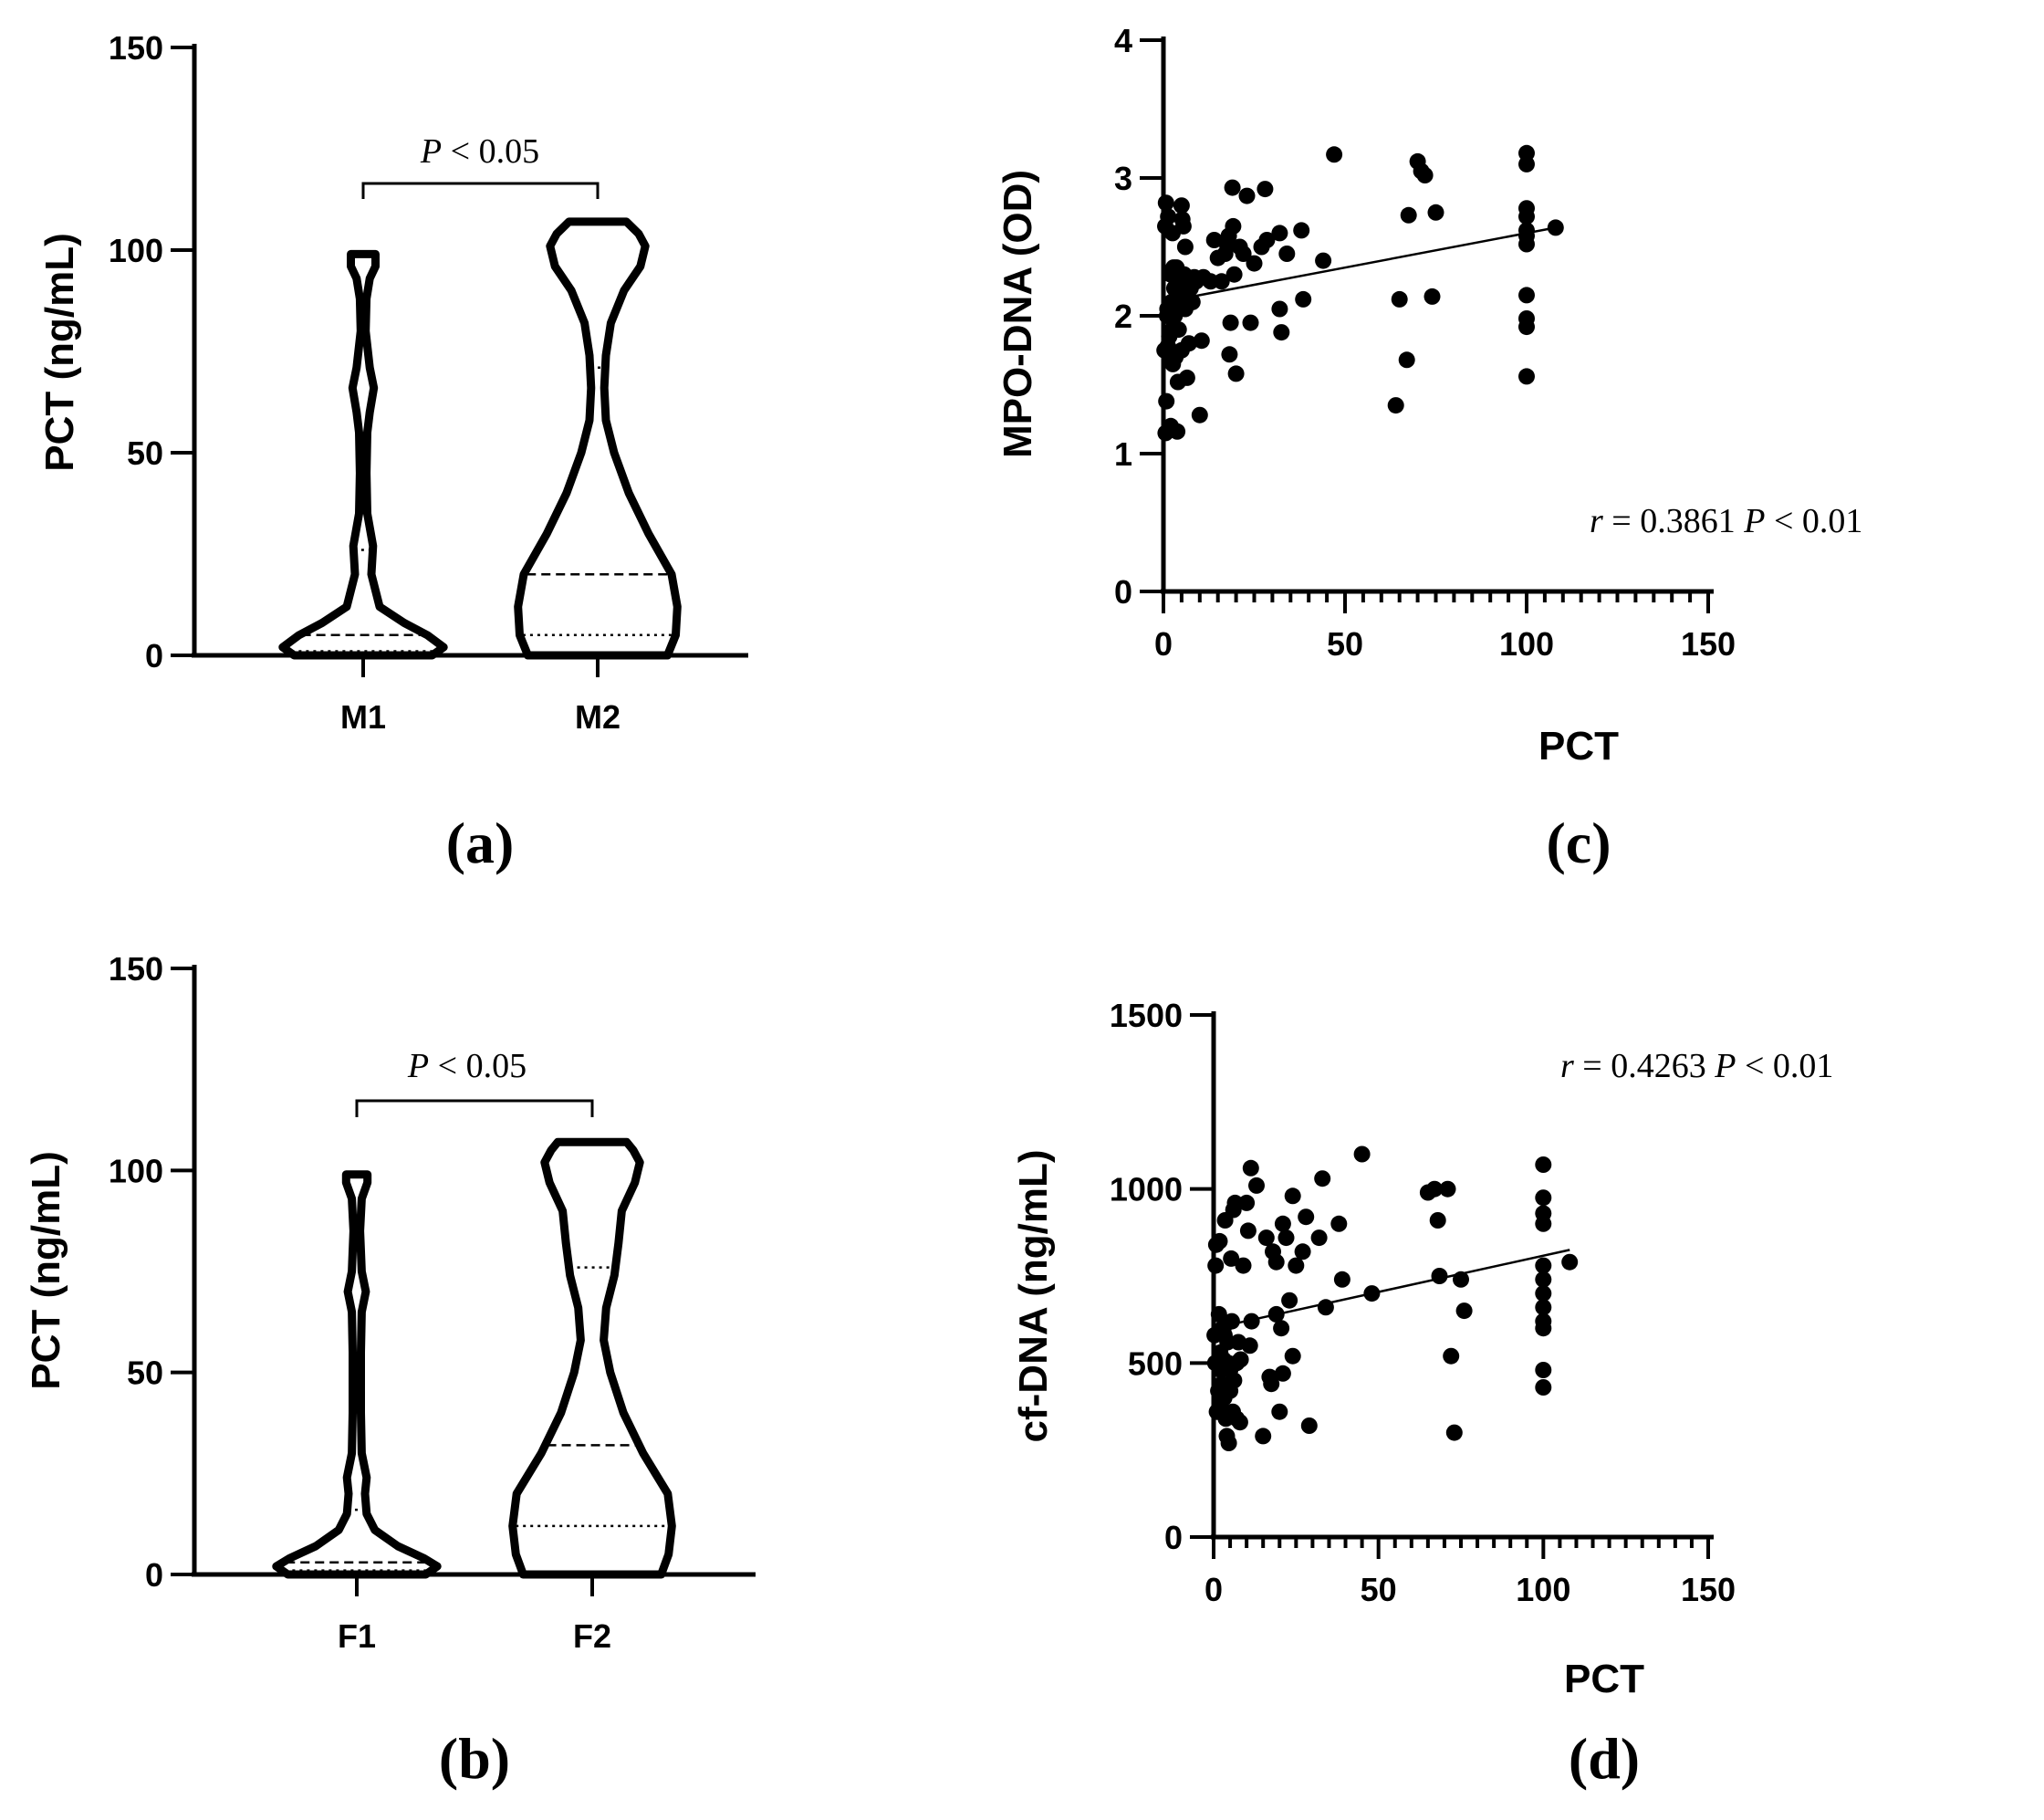  Describe the element at coordinates (1163, 644) in the screenshot. I see `x-tick-label: 0` at that location.